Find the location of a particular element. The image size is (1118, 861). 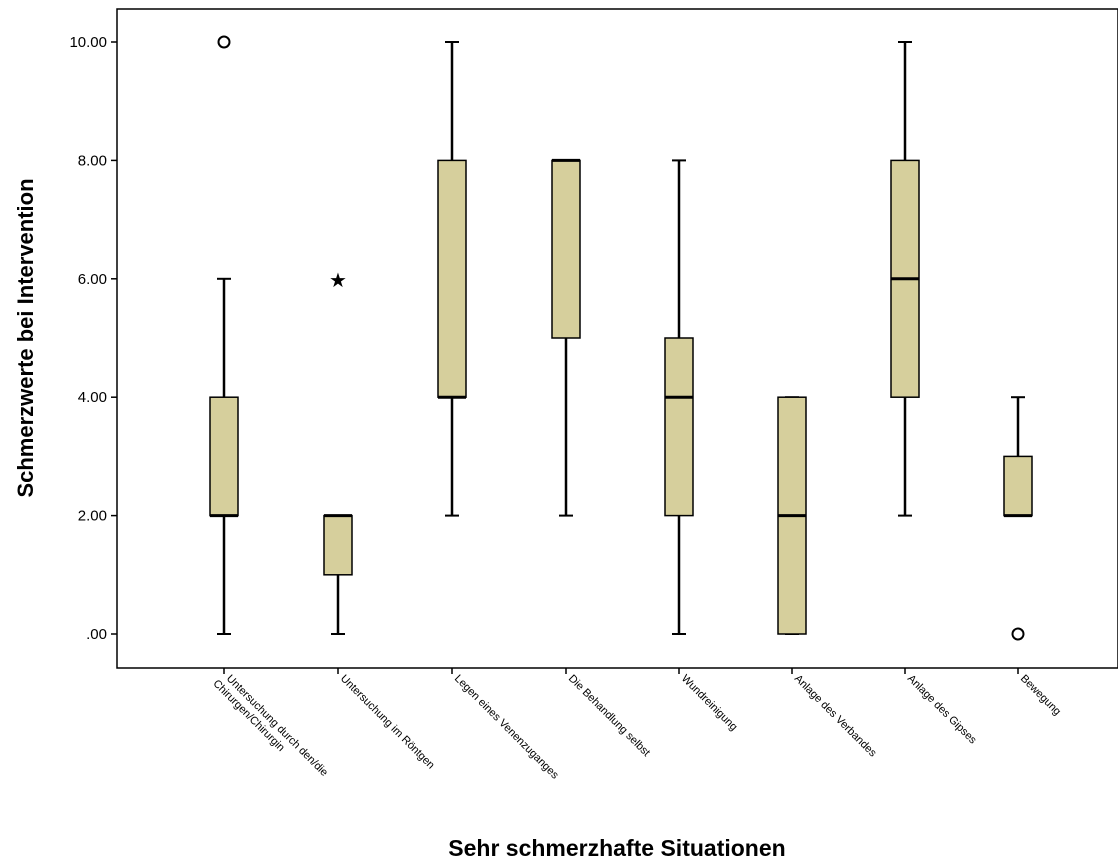

y-tick-label: 6.00 is located at coordinates (92, 279).